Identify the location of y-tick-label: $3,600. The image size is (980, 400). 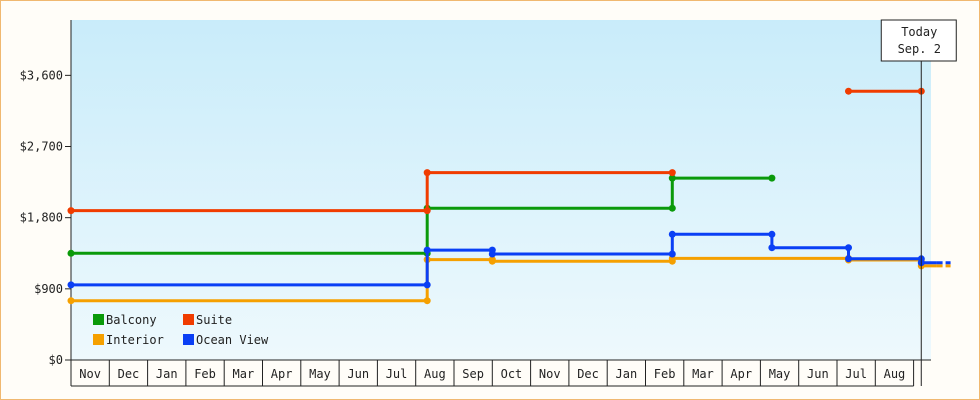
(41, 75).